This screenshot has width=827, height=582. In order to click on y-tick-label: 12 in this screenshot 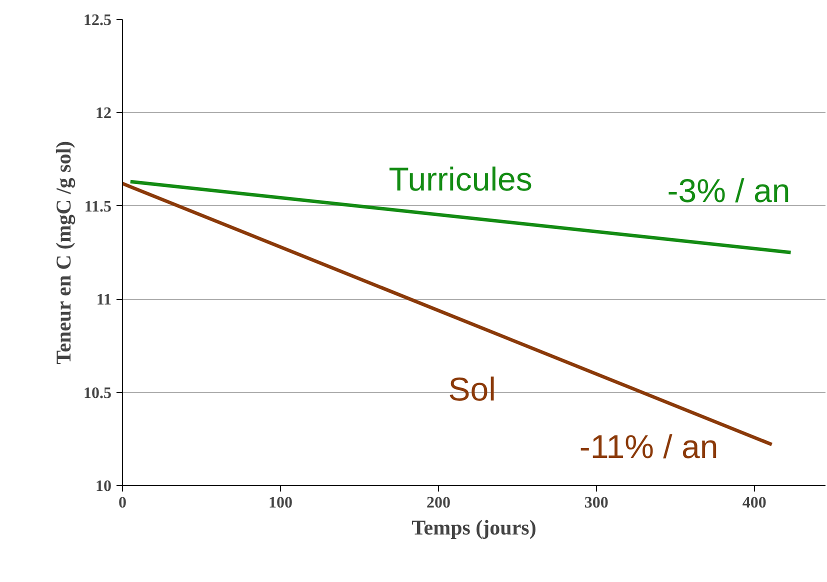, I will do `click(104, 113)`.